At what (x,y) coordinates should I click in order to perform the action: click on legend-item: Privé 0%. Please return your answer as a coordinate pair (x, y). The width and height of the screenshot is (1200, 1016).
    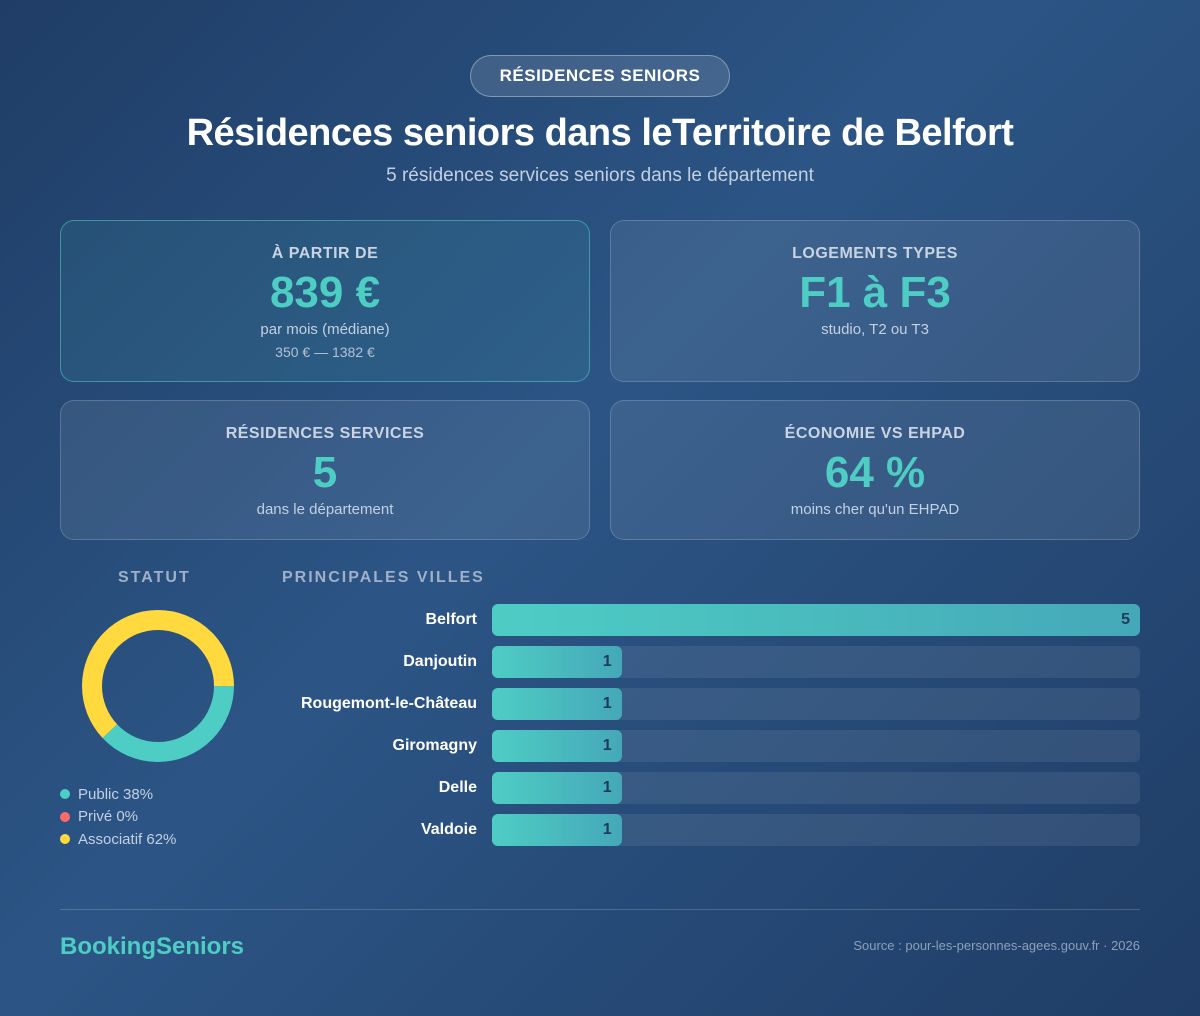
    Looking at the image, I should click on (118, 817).